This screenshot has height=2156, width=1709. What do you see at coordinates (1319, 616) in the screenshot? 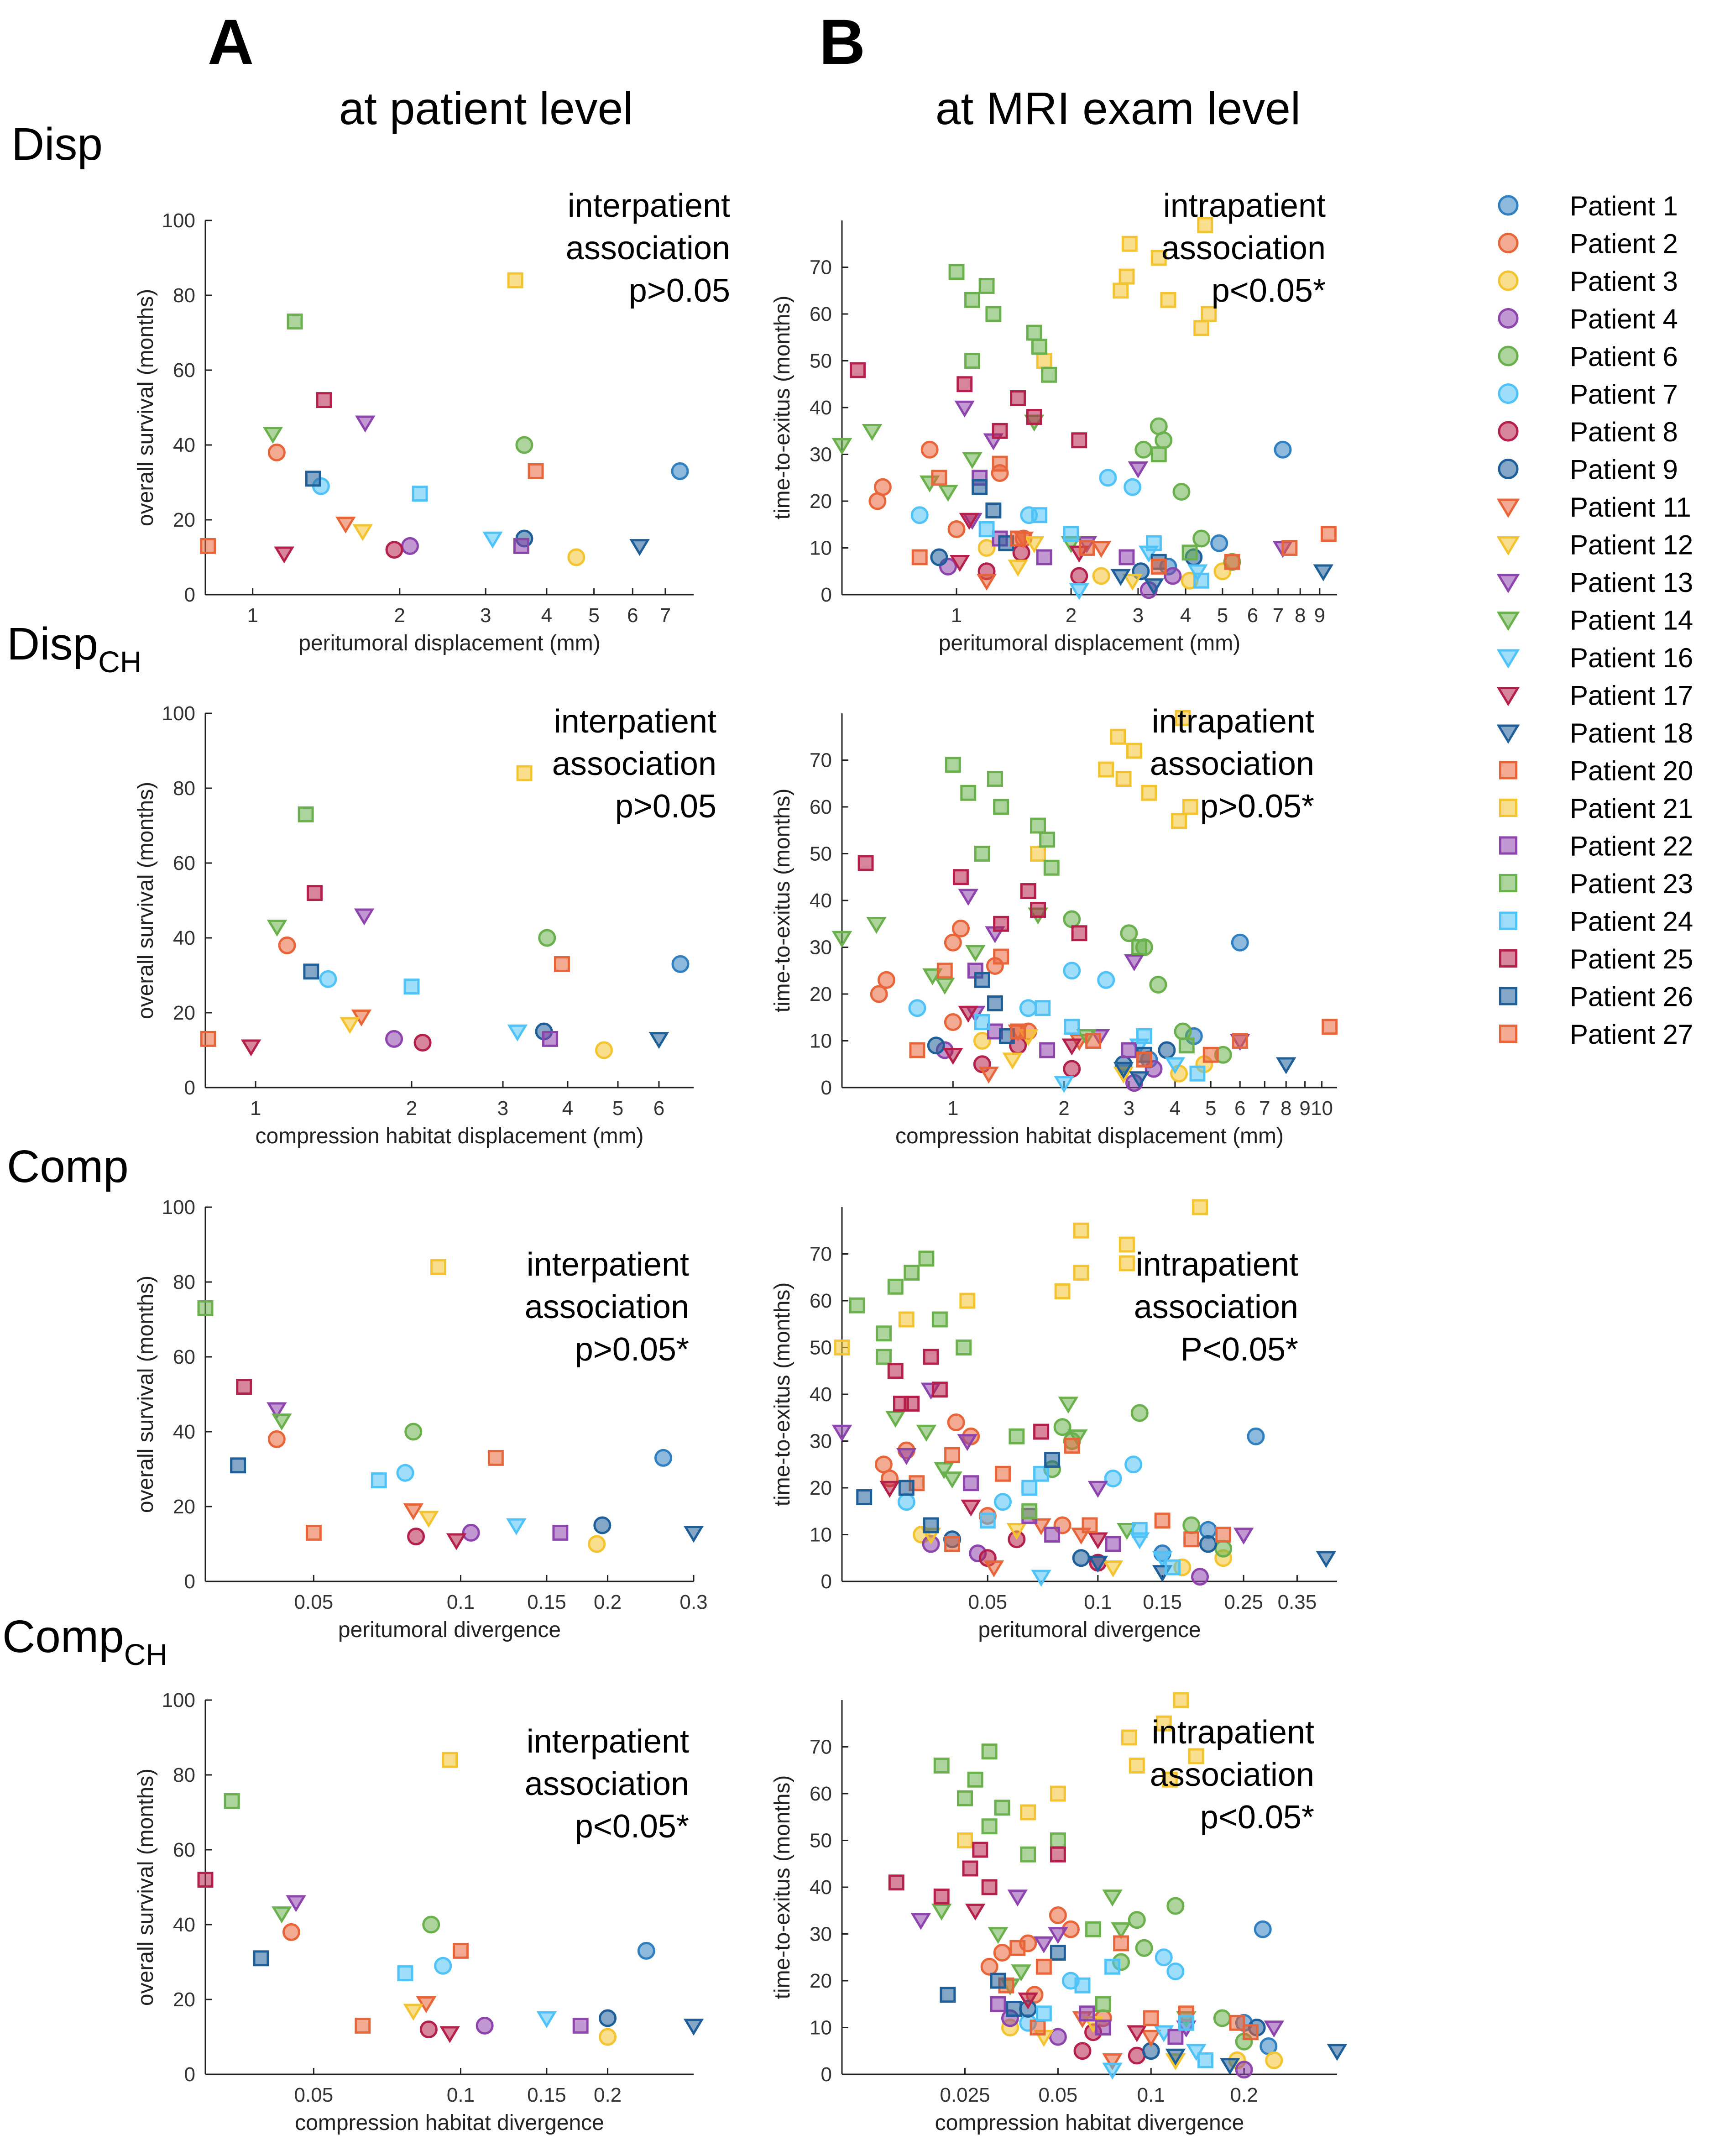
I see `chart-b1-xtick-label: 9` at bounding box center [1319, 616].